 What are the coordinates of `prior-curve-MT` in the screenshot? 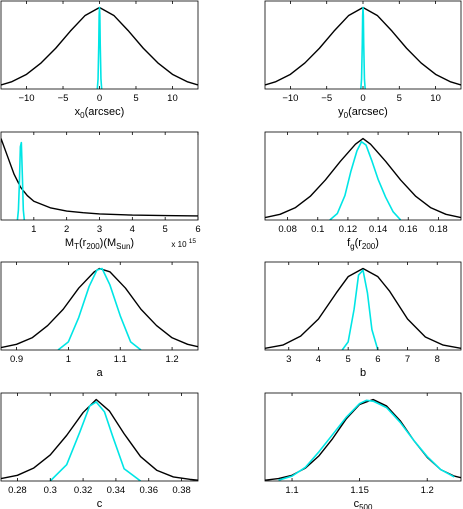 It's located at (99, 177).